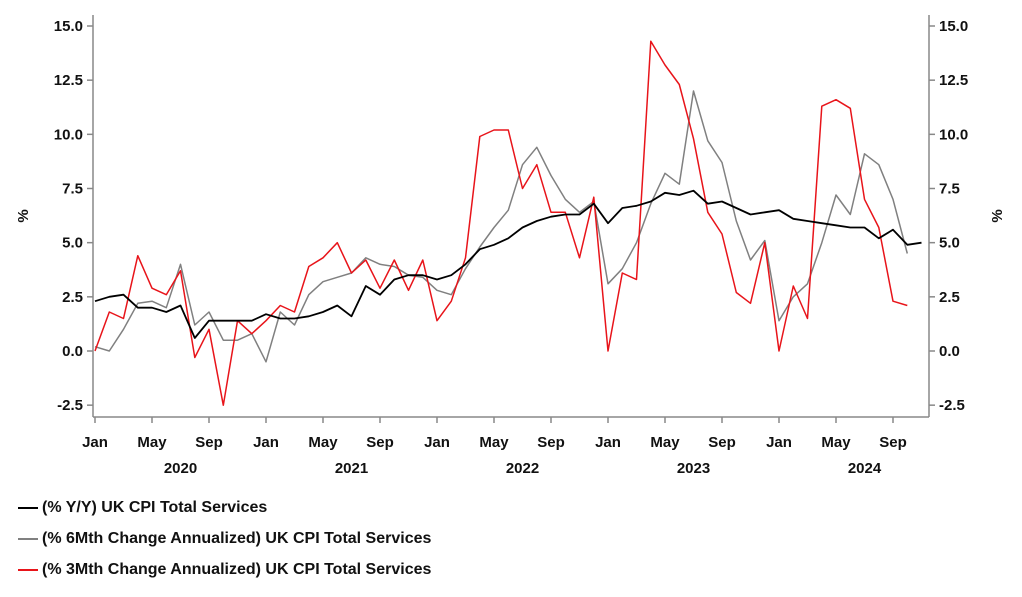 The image size is (1022, 597). I want to click on right-y-tick-label: 5.0, so click(949, 243).